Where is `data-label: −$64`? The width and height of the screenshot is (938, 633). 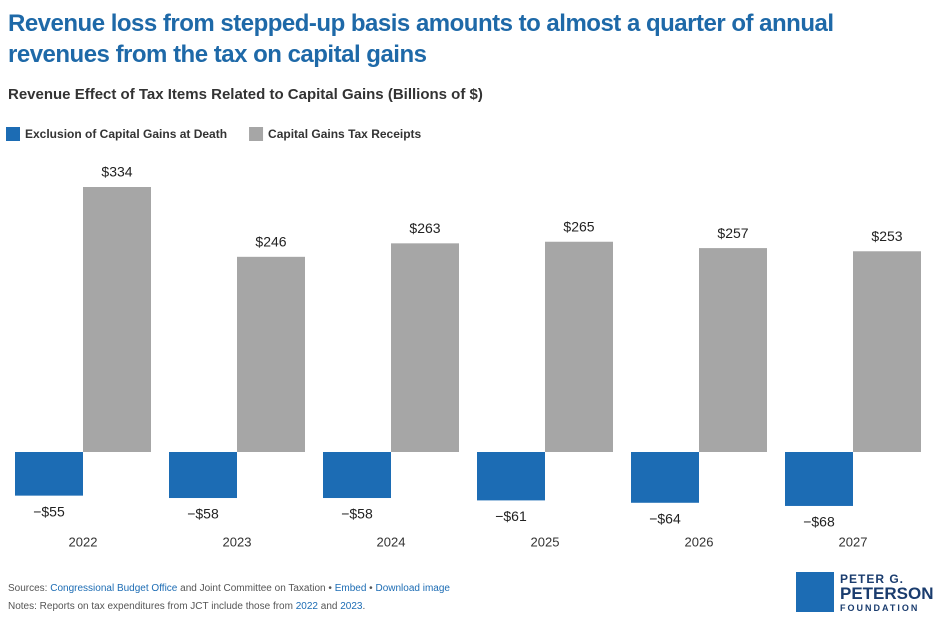
data-label: −$64 is located at coordinates (665, 518).